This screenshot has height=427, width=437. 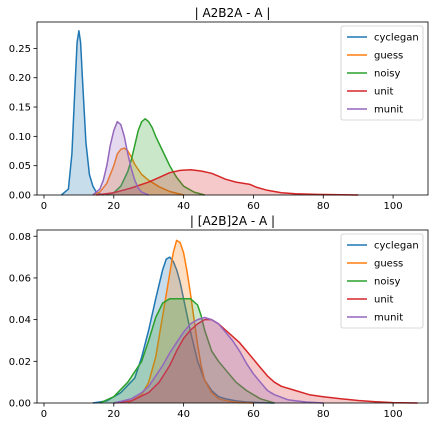 I want to click on series-area-noisy, so click(x=155, y=156).